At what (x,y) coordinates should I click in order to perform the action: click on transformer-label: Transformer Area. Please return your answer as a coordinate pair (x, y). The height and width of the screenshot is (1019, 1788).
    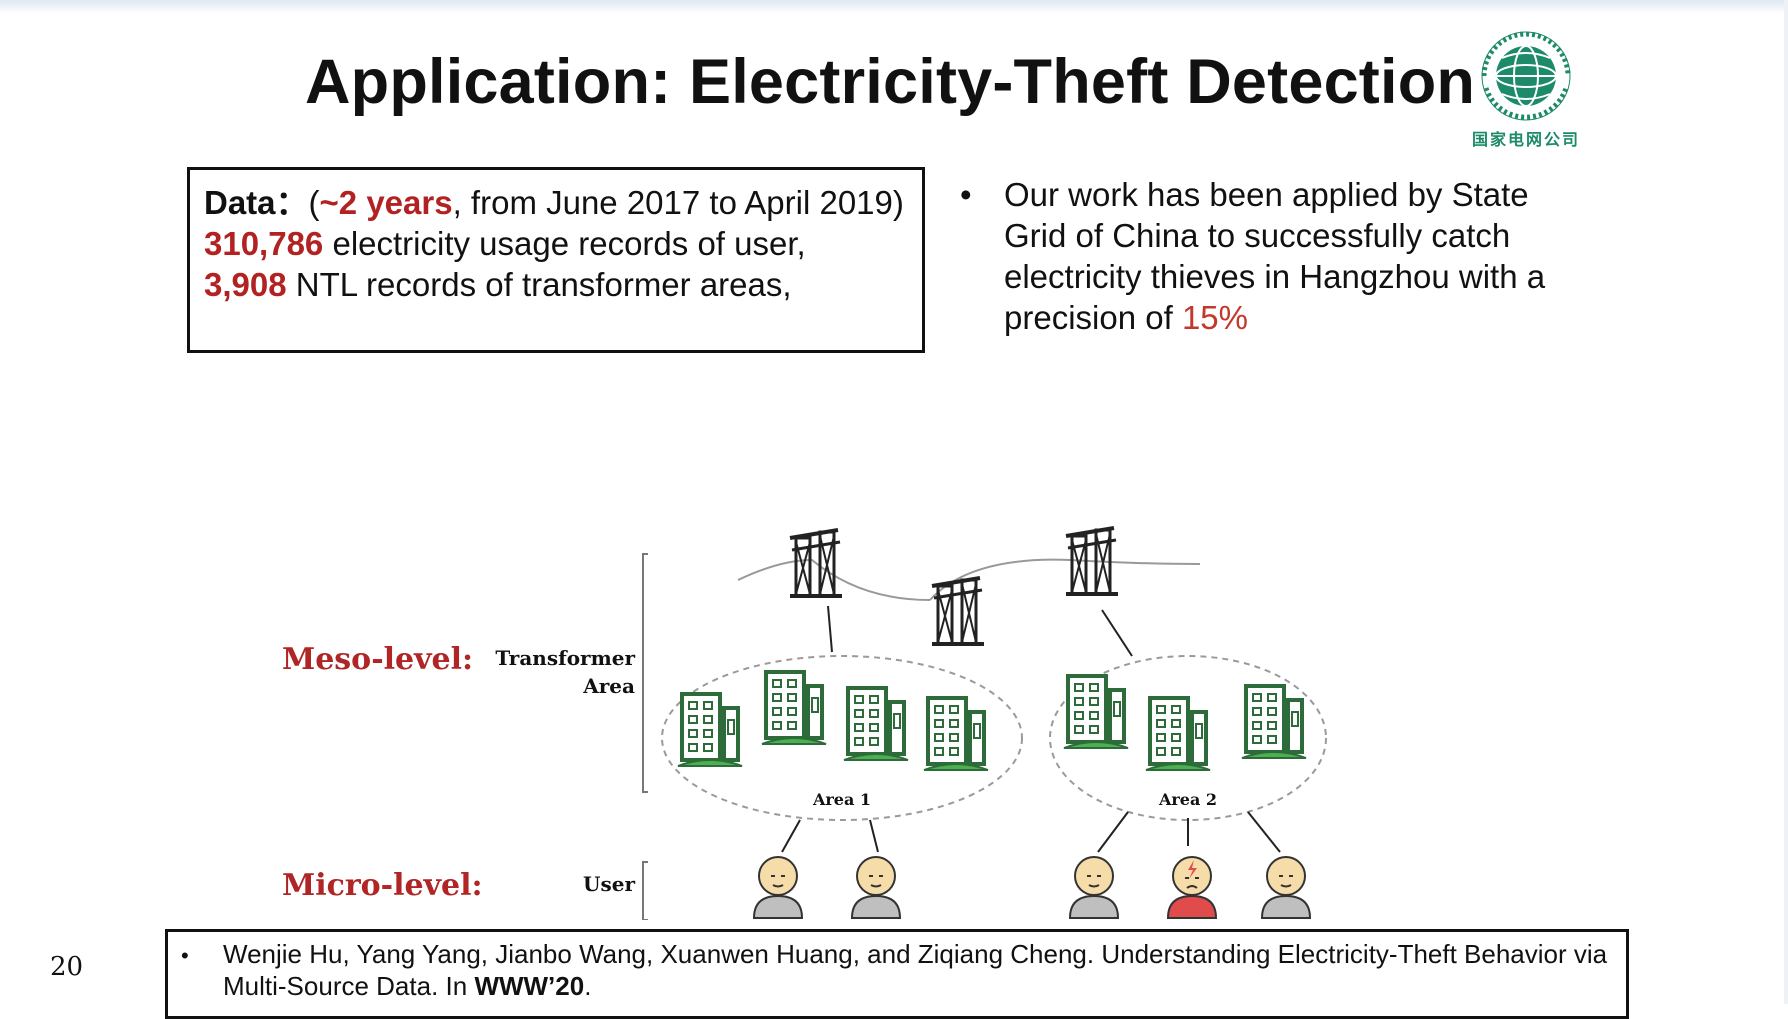
    Looking at the image, I should click on (552, 672).